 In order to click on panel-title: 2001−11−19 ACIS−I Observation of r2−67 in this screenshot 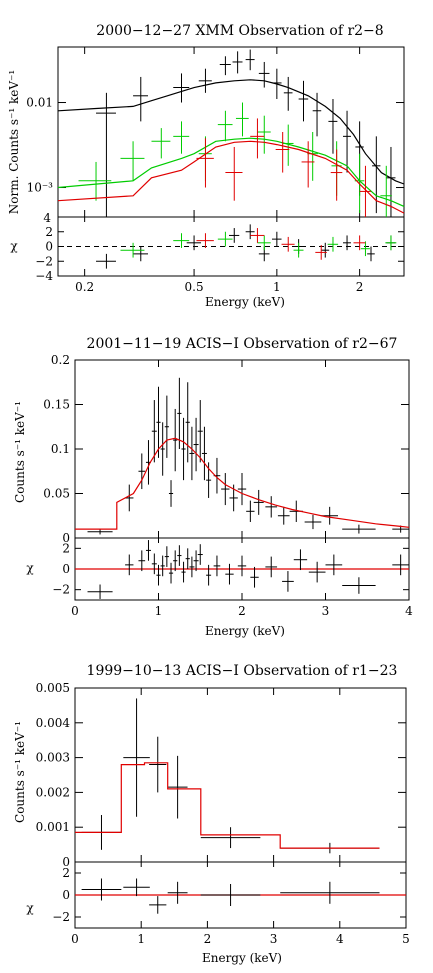, I will do `click(242, 344)`.